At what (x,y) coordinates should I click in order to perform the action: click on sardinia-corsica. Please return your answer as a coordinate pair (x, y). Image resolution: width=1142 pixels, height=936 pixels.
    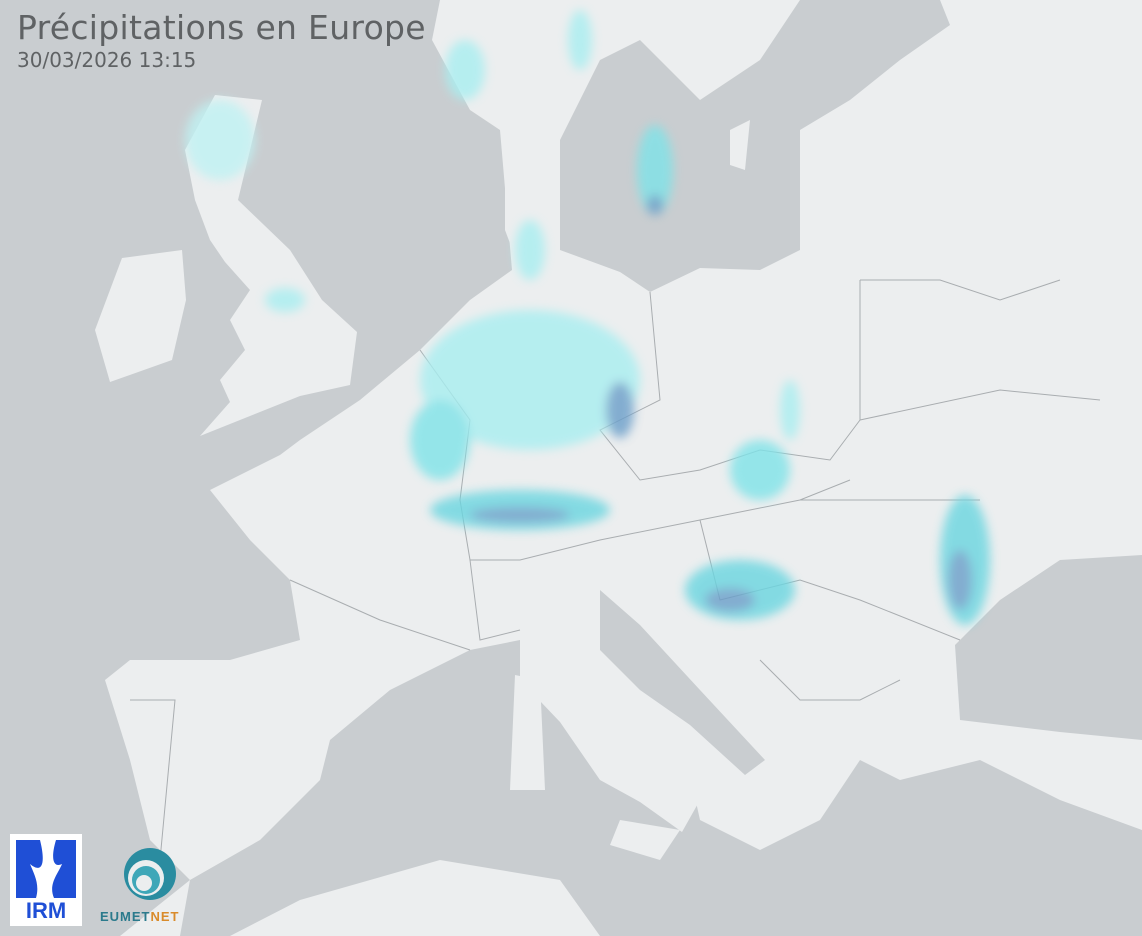
    Looking at the image, I should click on (527, 732).